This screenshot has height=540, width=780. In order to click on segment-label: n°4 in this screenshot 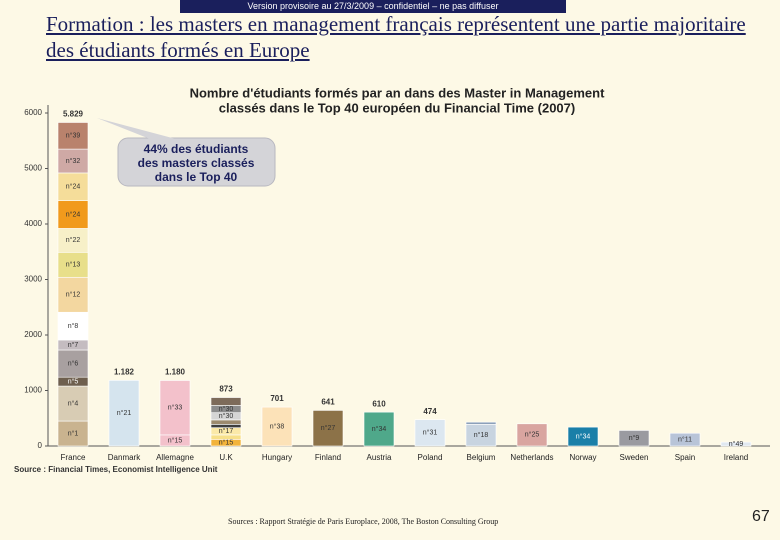, I will do `click(73, 403)`.